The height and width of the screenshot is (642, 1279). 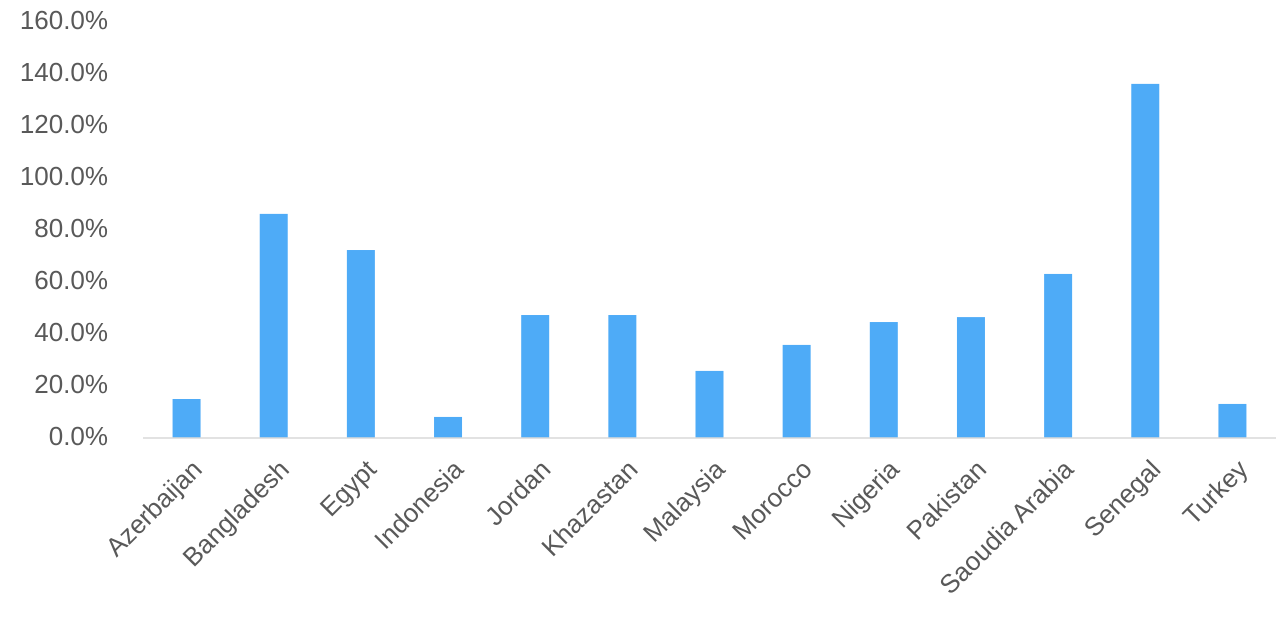 I want to click on x-tick-label: Indonesia, so click(x=418, y=504).